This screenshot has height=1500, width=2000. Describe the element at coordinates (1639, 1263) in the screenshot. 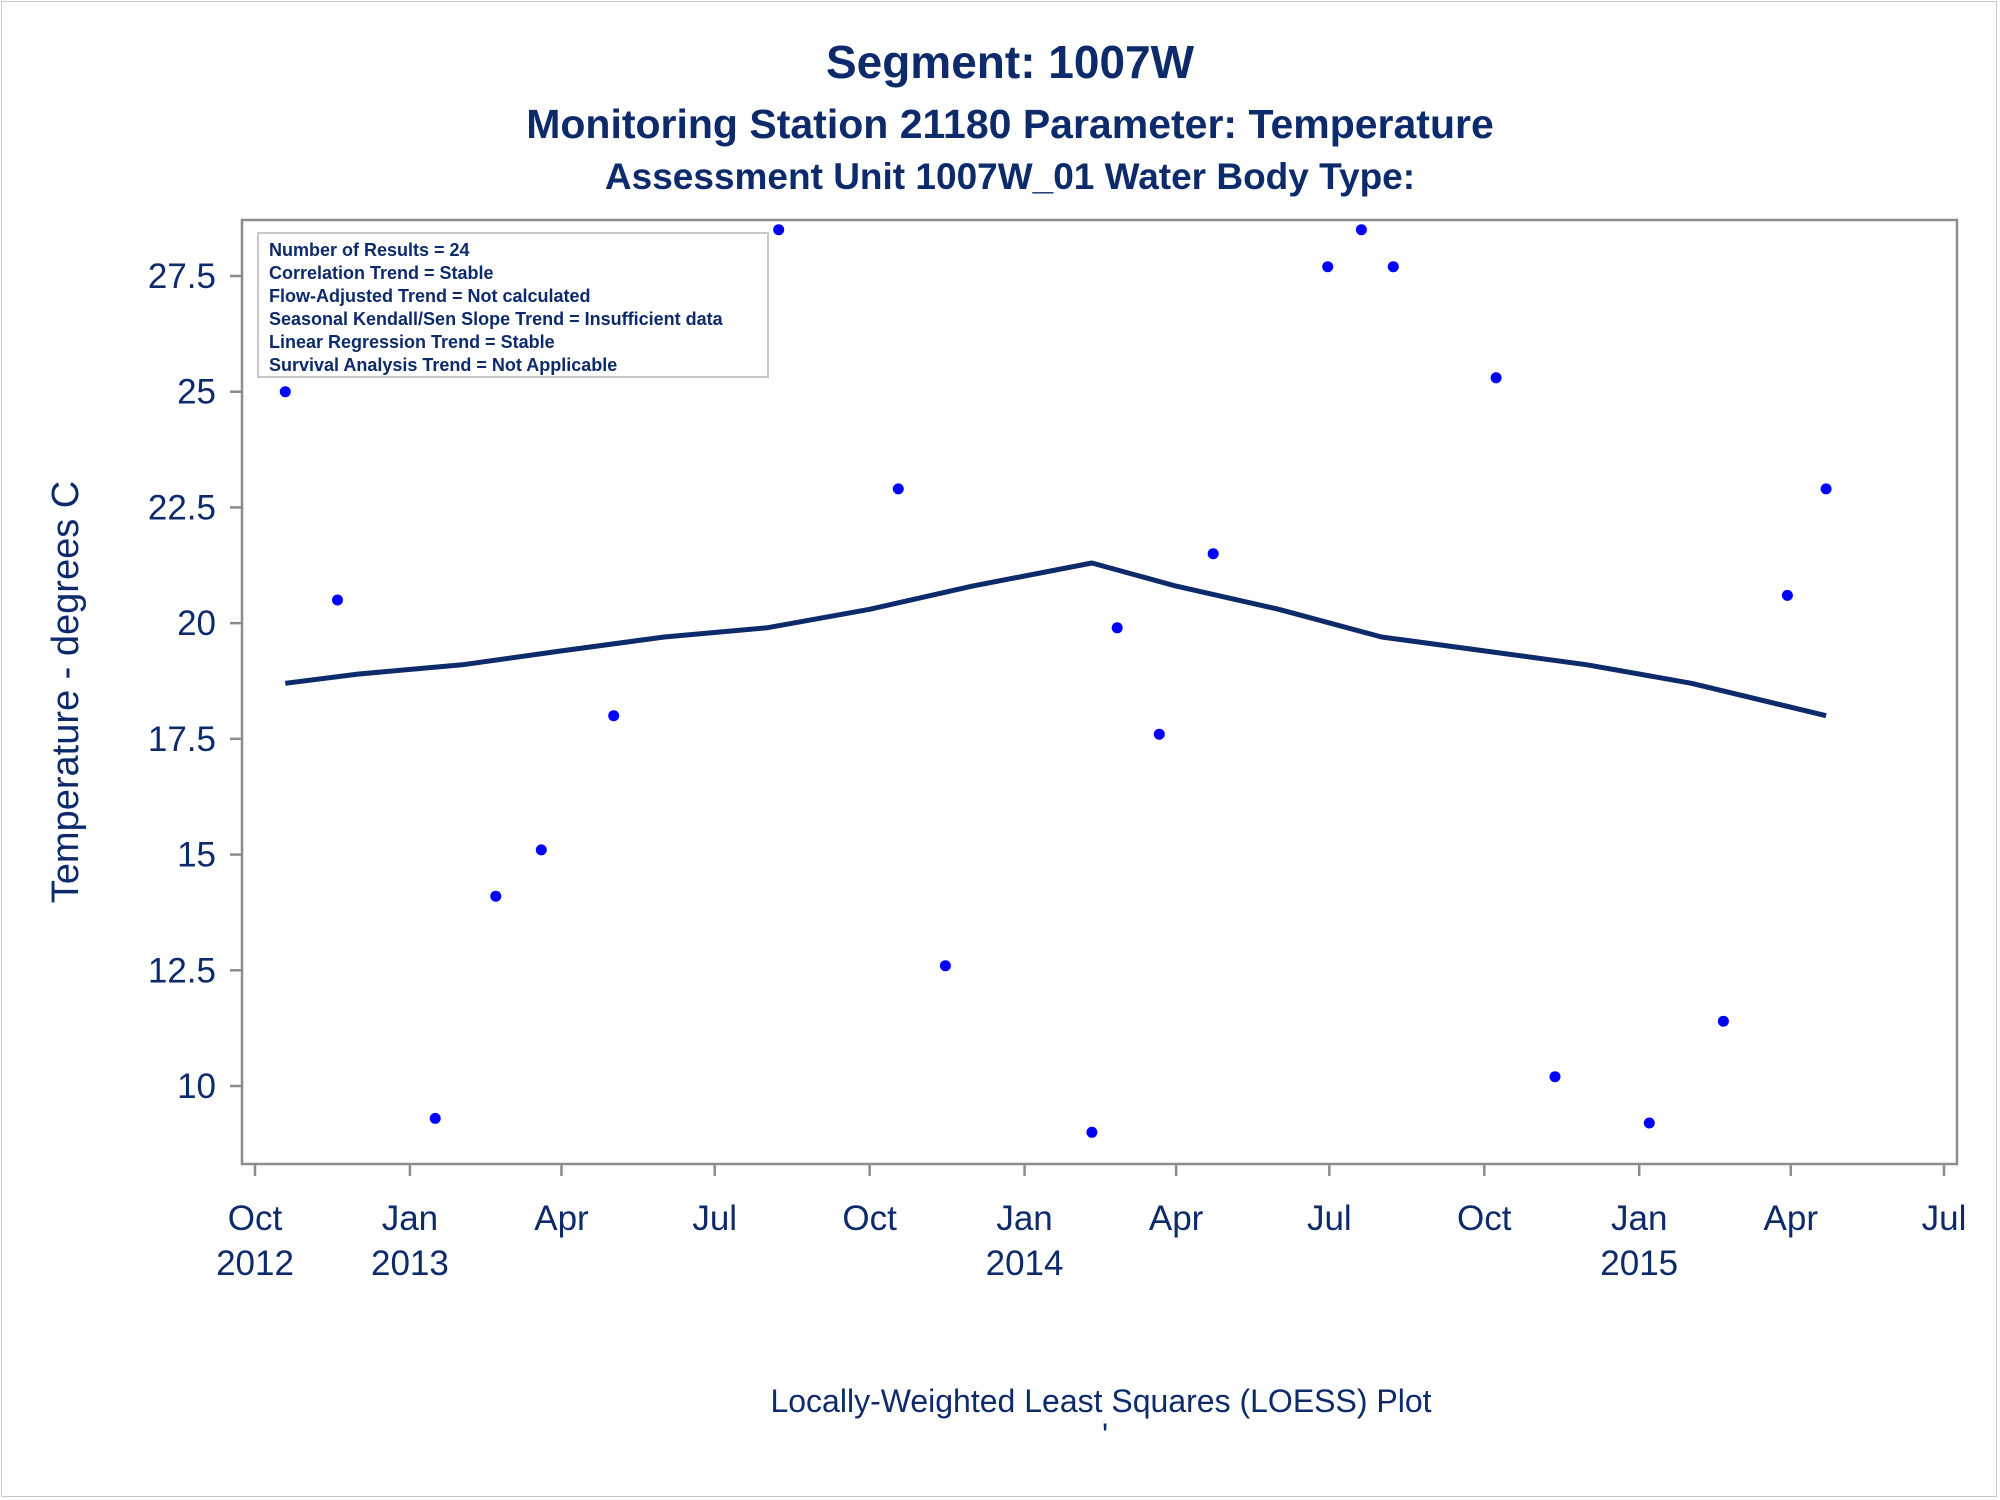

I see `x-tick-year-label: 2015` at that location.